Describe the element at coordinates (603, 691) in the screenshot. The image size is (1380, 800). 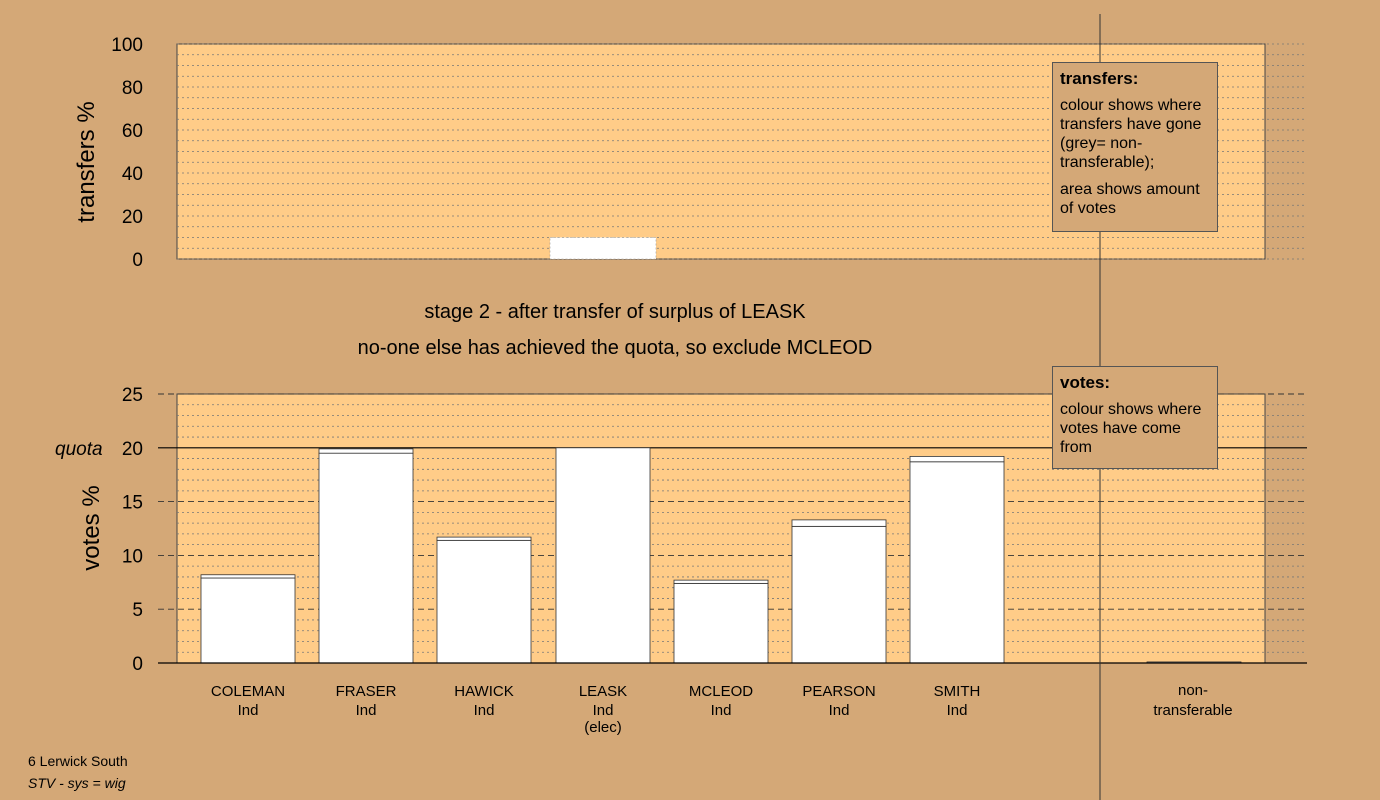
I see `candidate-name: LEASK` at that location.